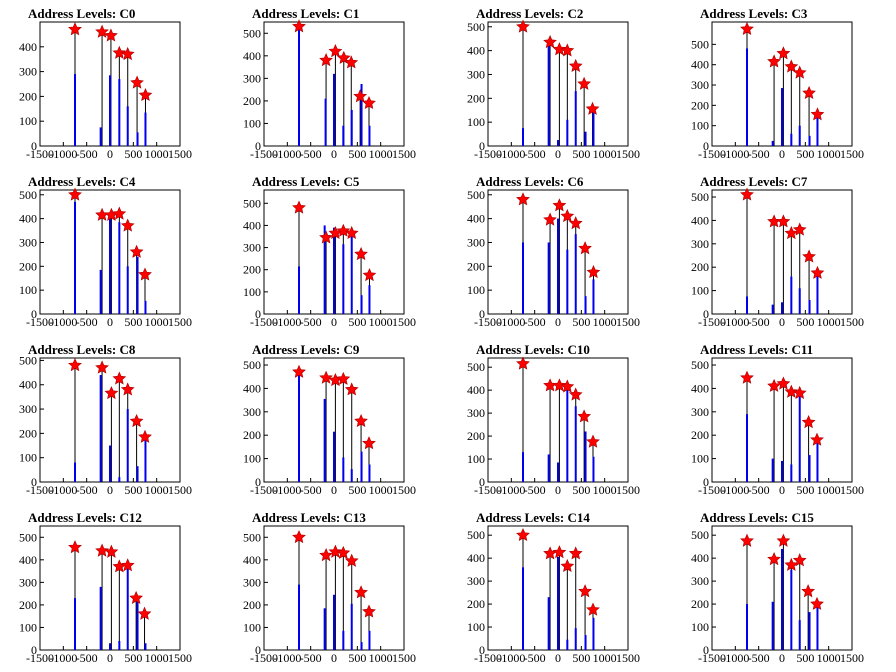 This screenshot has height=672, width=896. What do you see at coordinates (700, 65) in the screenshot?
I see `y-tick-label: 400` at bounding box center [700, 65].